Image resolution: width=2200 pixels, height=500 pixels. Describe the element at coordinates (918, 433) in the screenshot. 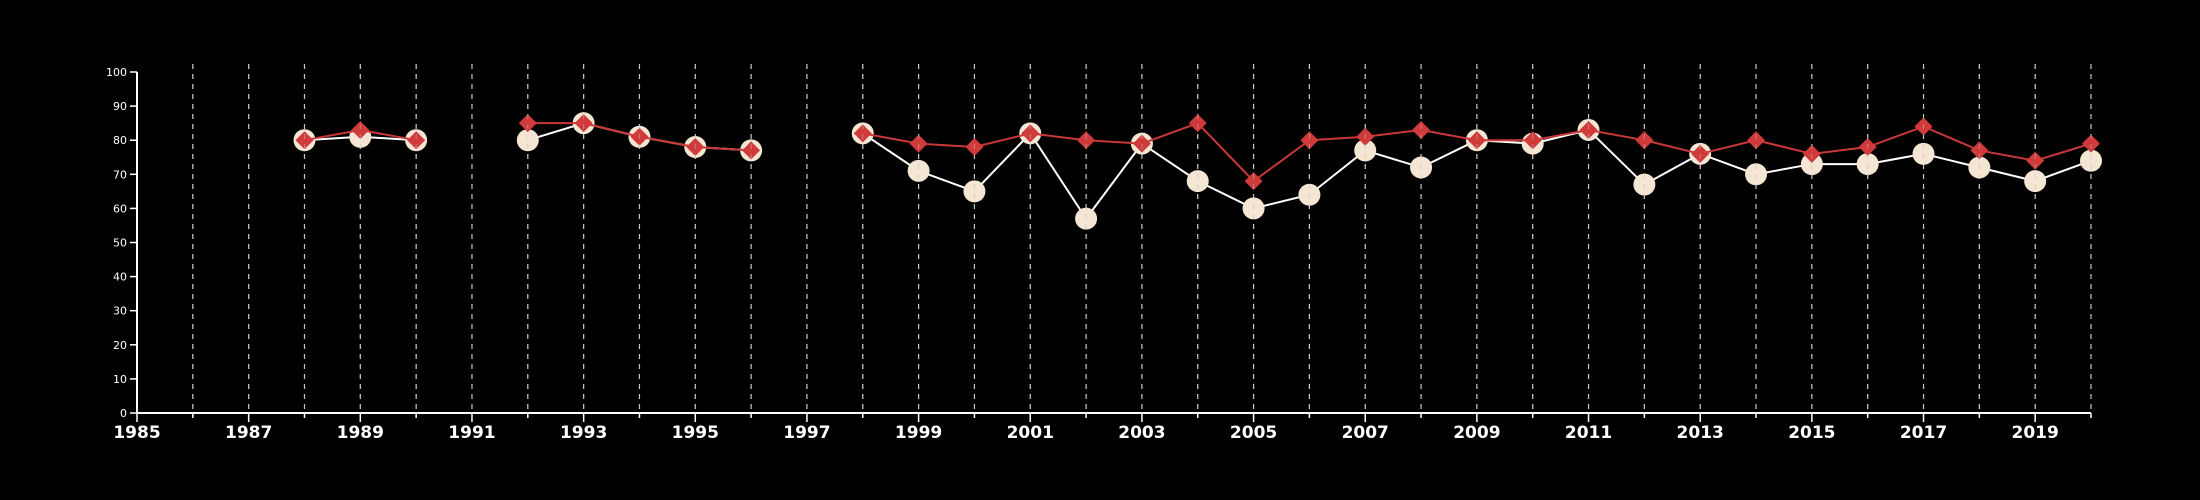

I see `x-tick-label: 1999` at that location.